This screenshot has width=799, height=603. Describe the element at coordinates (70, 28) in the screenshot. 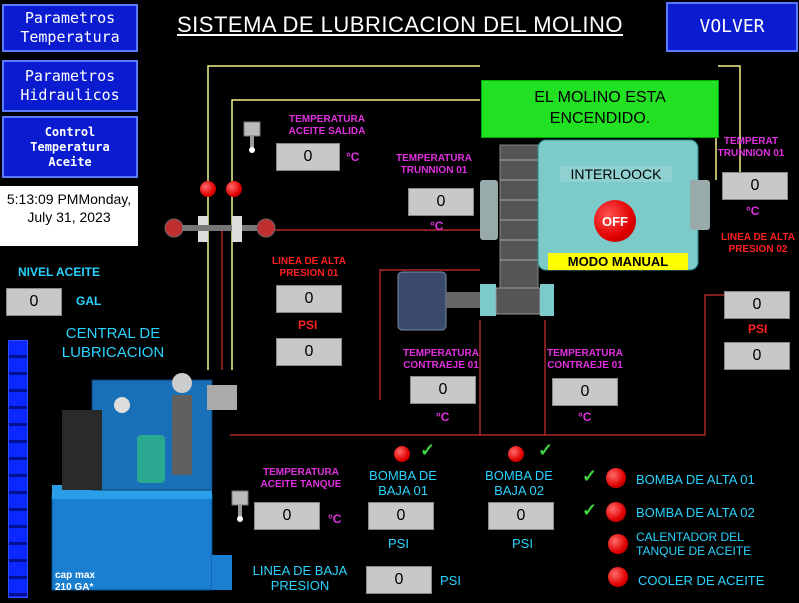

I see `temperature-params-button: Parametros Temperatura` at that location.